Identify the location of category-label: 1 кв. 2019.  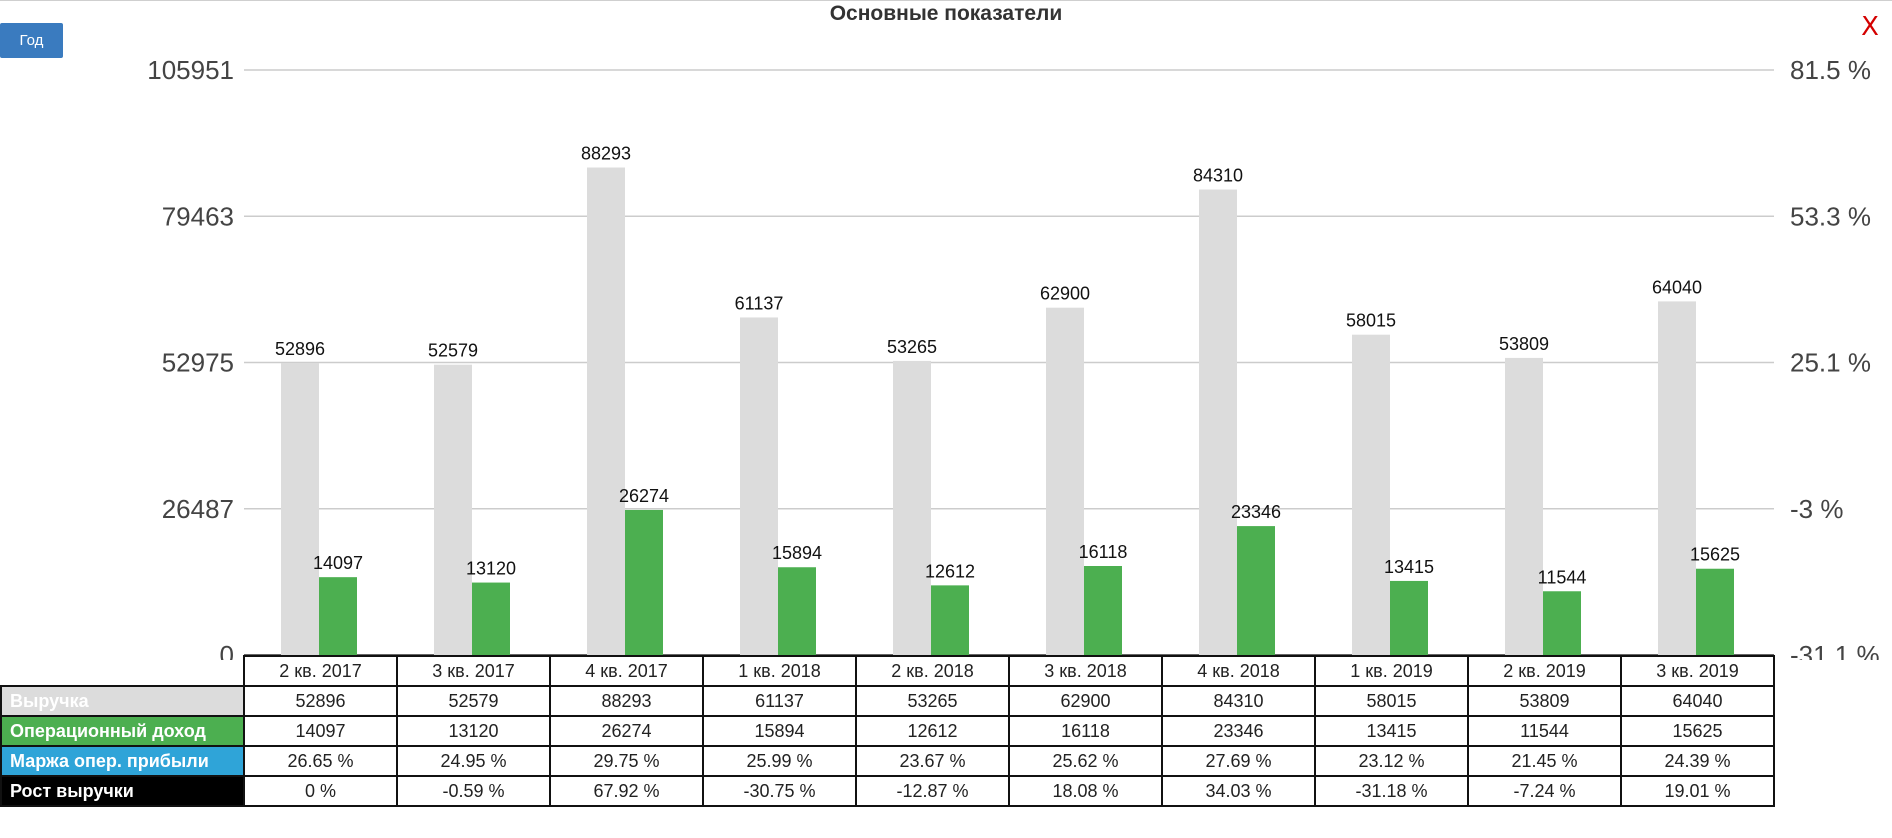
(1391, 671).